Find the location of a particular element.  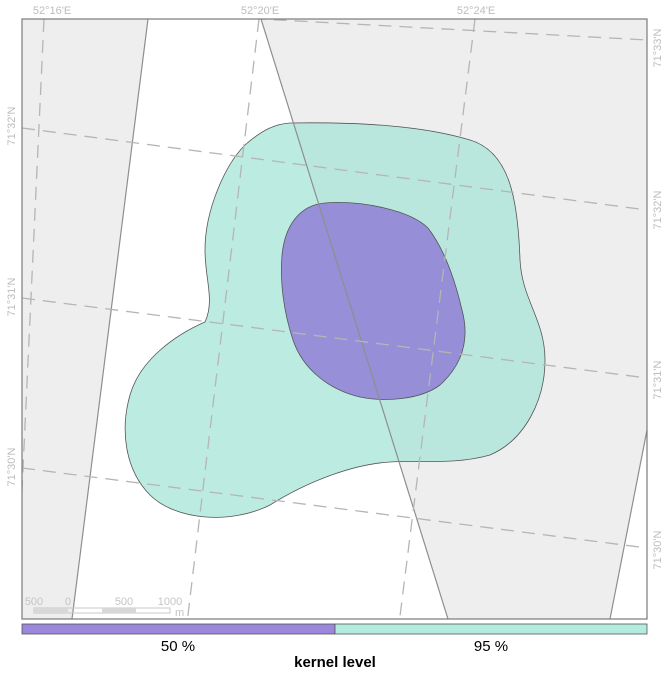

legend: 50 % 95 % kernel level is located at coordinates (334, 647).